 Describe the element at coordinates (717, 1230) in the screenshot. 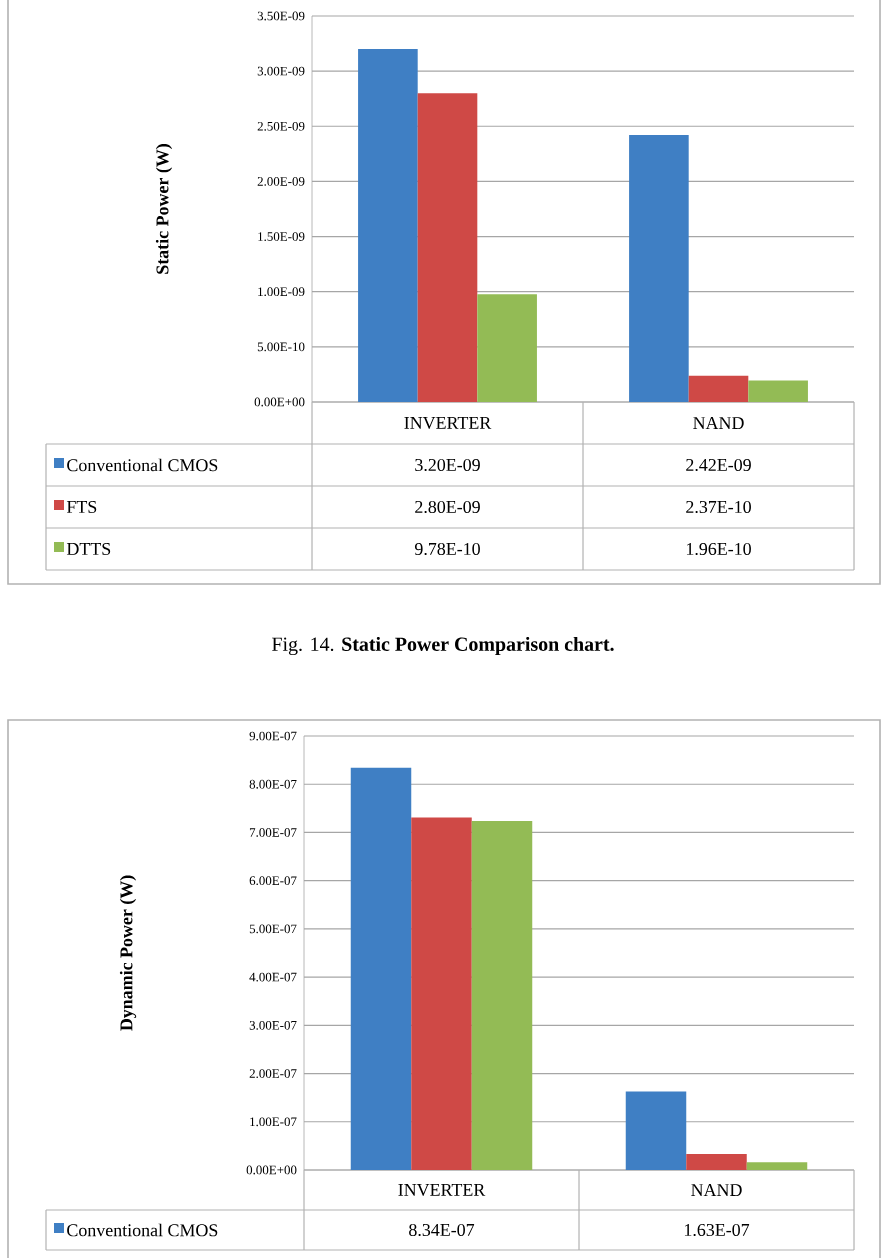

I see `data-label: 1.63E-07` at that location.